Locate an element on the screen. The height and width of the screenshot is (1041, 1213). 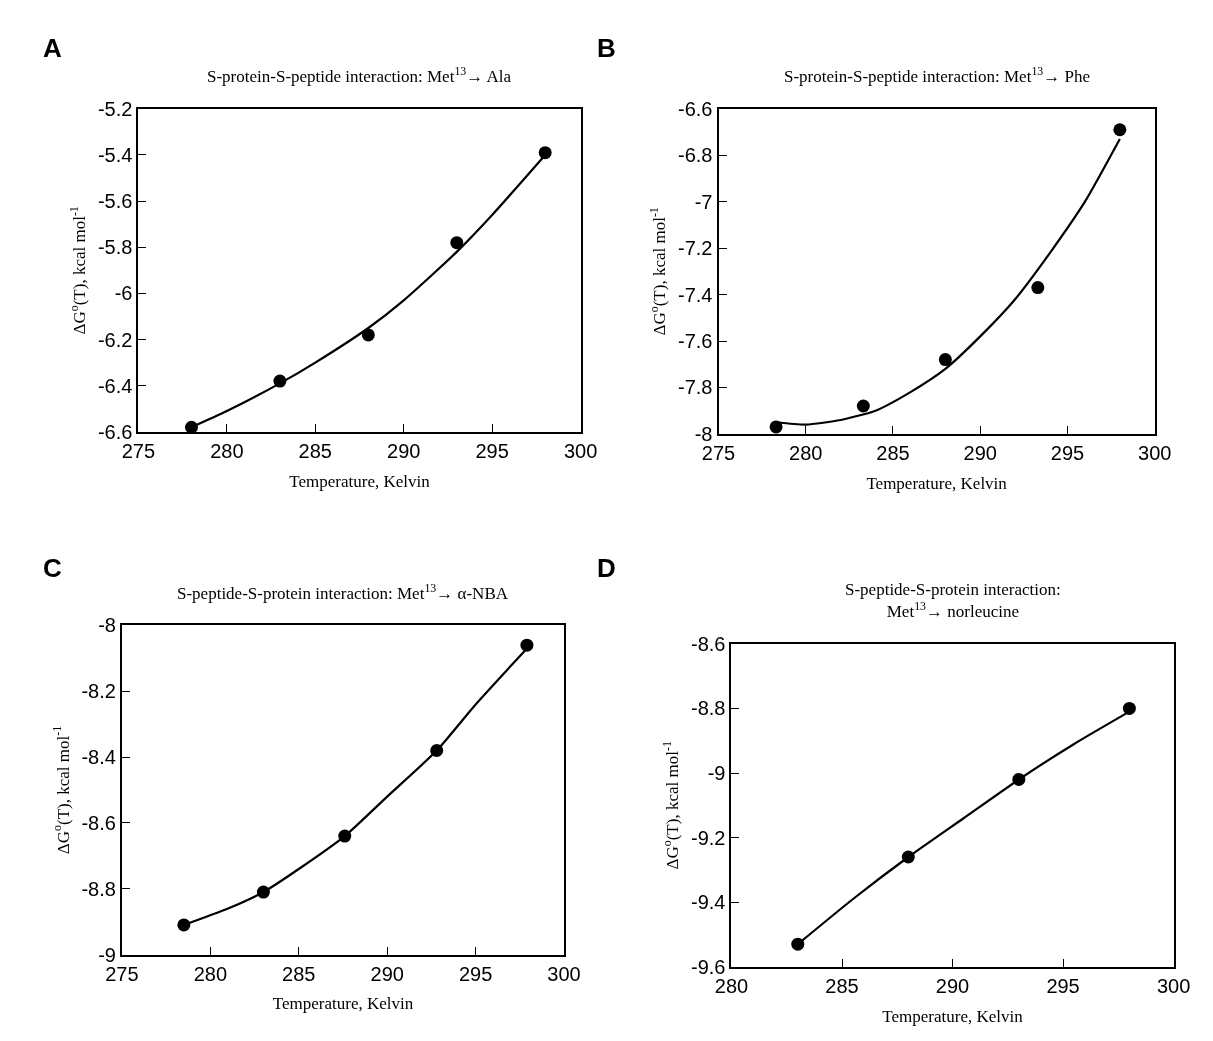
y-tick-label: -8 is located at coordinates (107, 625).